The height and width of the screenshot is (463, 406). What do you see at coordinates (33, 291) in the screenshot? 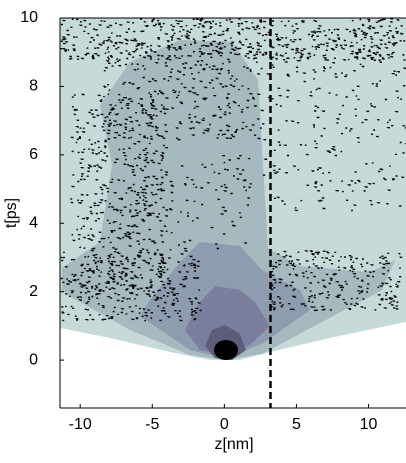
I see `y-tick-label: 2` at bounding box center [33, 291].